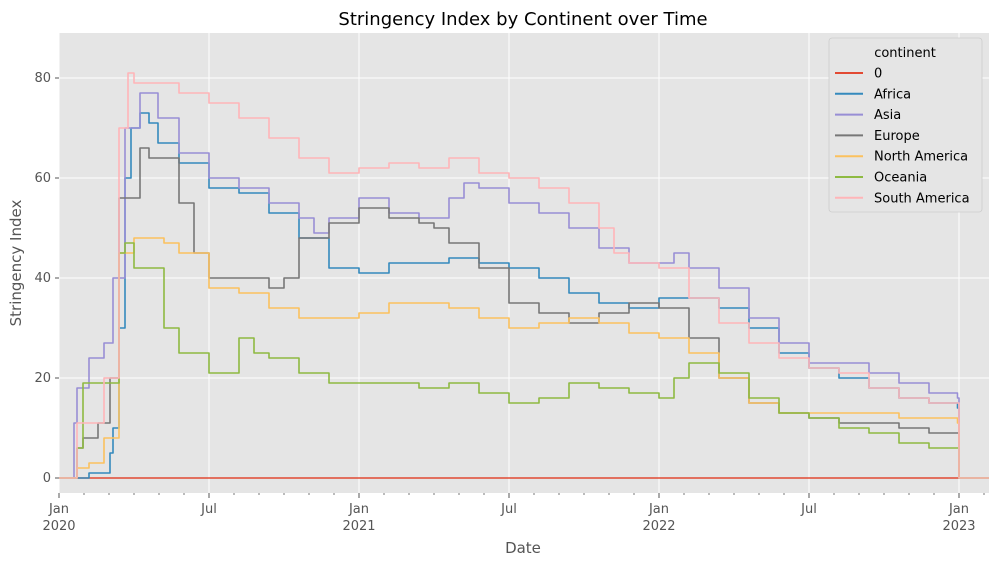  What do you see at coordinates (921, 157) in the screenshot?
I see `legend-label-north-america: North America` at bounding box center [921, 157].